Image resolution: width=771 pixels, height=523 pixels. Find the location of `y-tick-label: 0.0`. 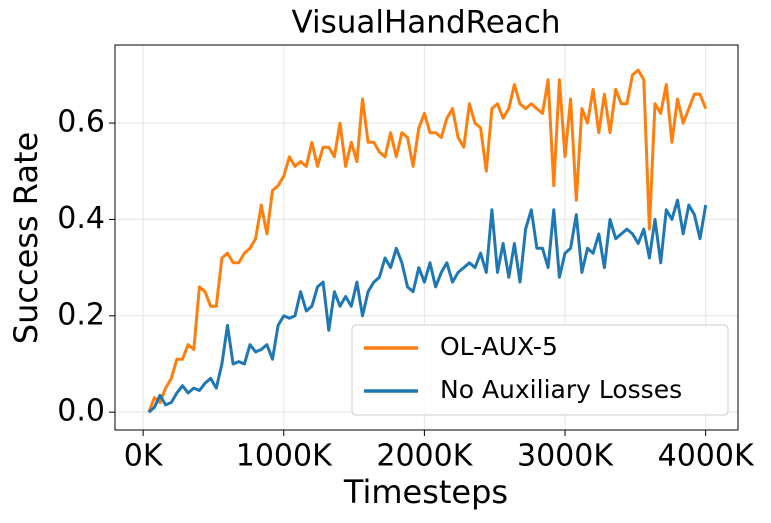

y-tick-label: 0.0 is located at coordinates (81, 411).